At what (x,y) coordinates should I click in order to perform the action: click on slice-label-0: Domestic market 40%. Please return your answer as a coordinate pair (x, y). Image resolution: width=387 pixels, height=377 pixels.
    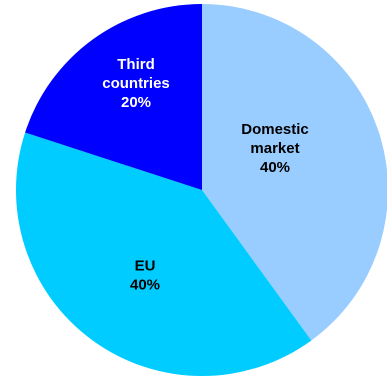
    Looking at the image, I should click on (275, 148).